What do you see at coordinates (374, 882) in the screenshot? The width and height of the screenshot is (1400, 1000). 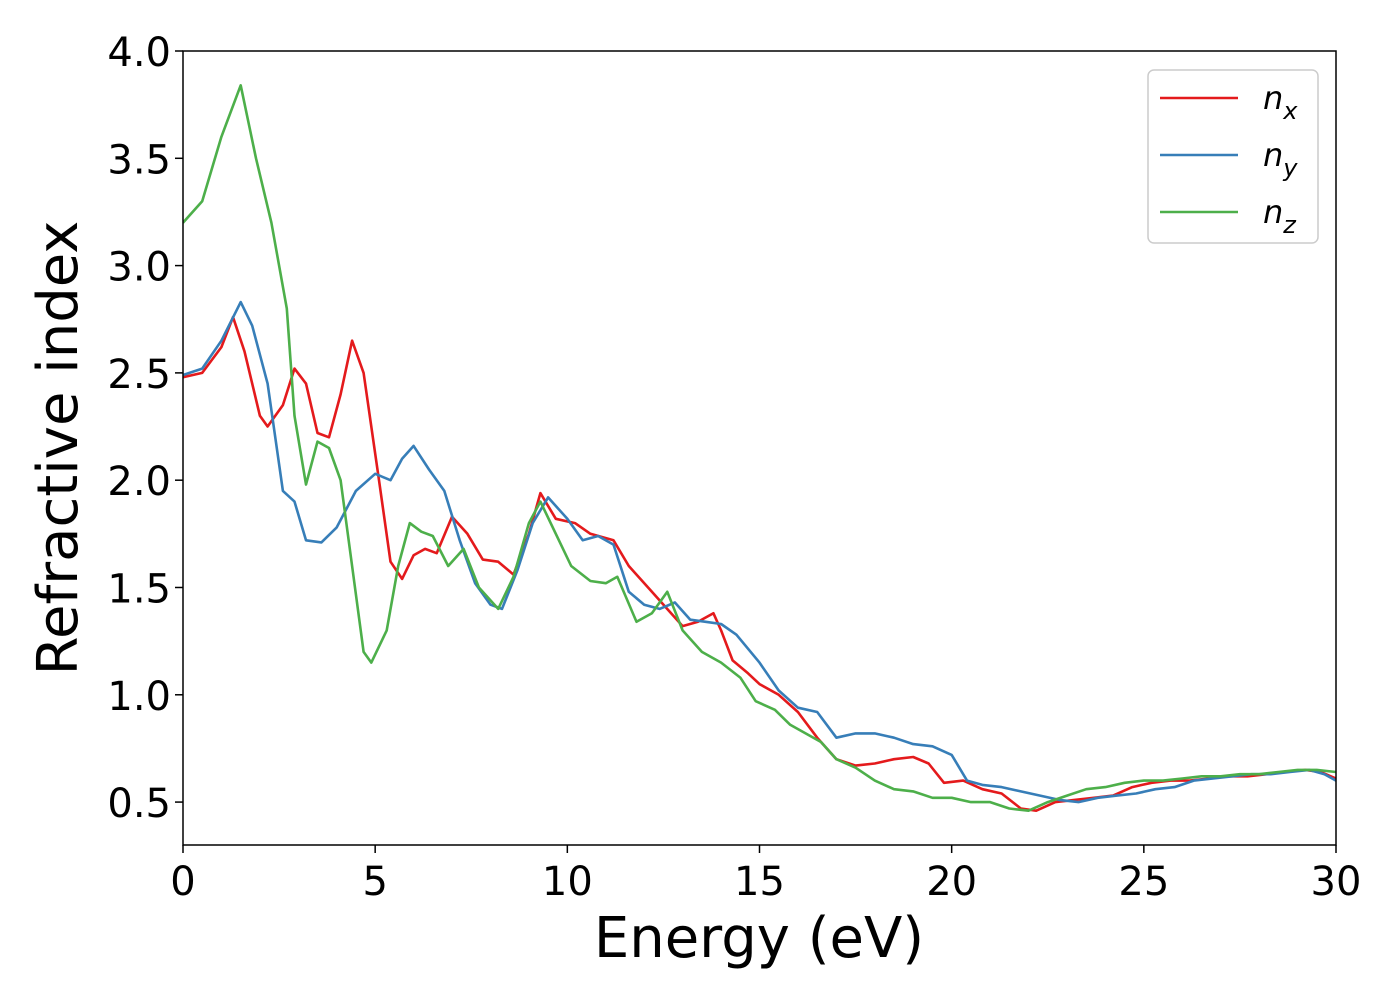 I see `x-tick-label: 5` at bounding box center [374, 882].